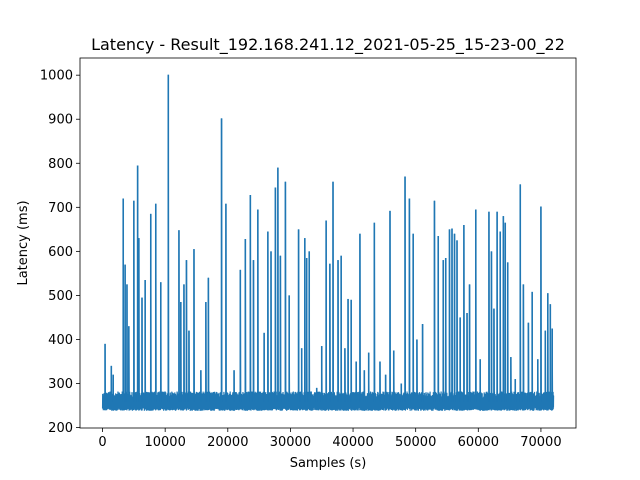 The image size is (640, 480). I want to click on x-axis-label: Samples (s), so click(328, 463).